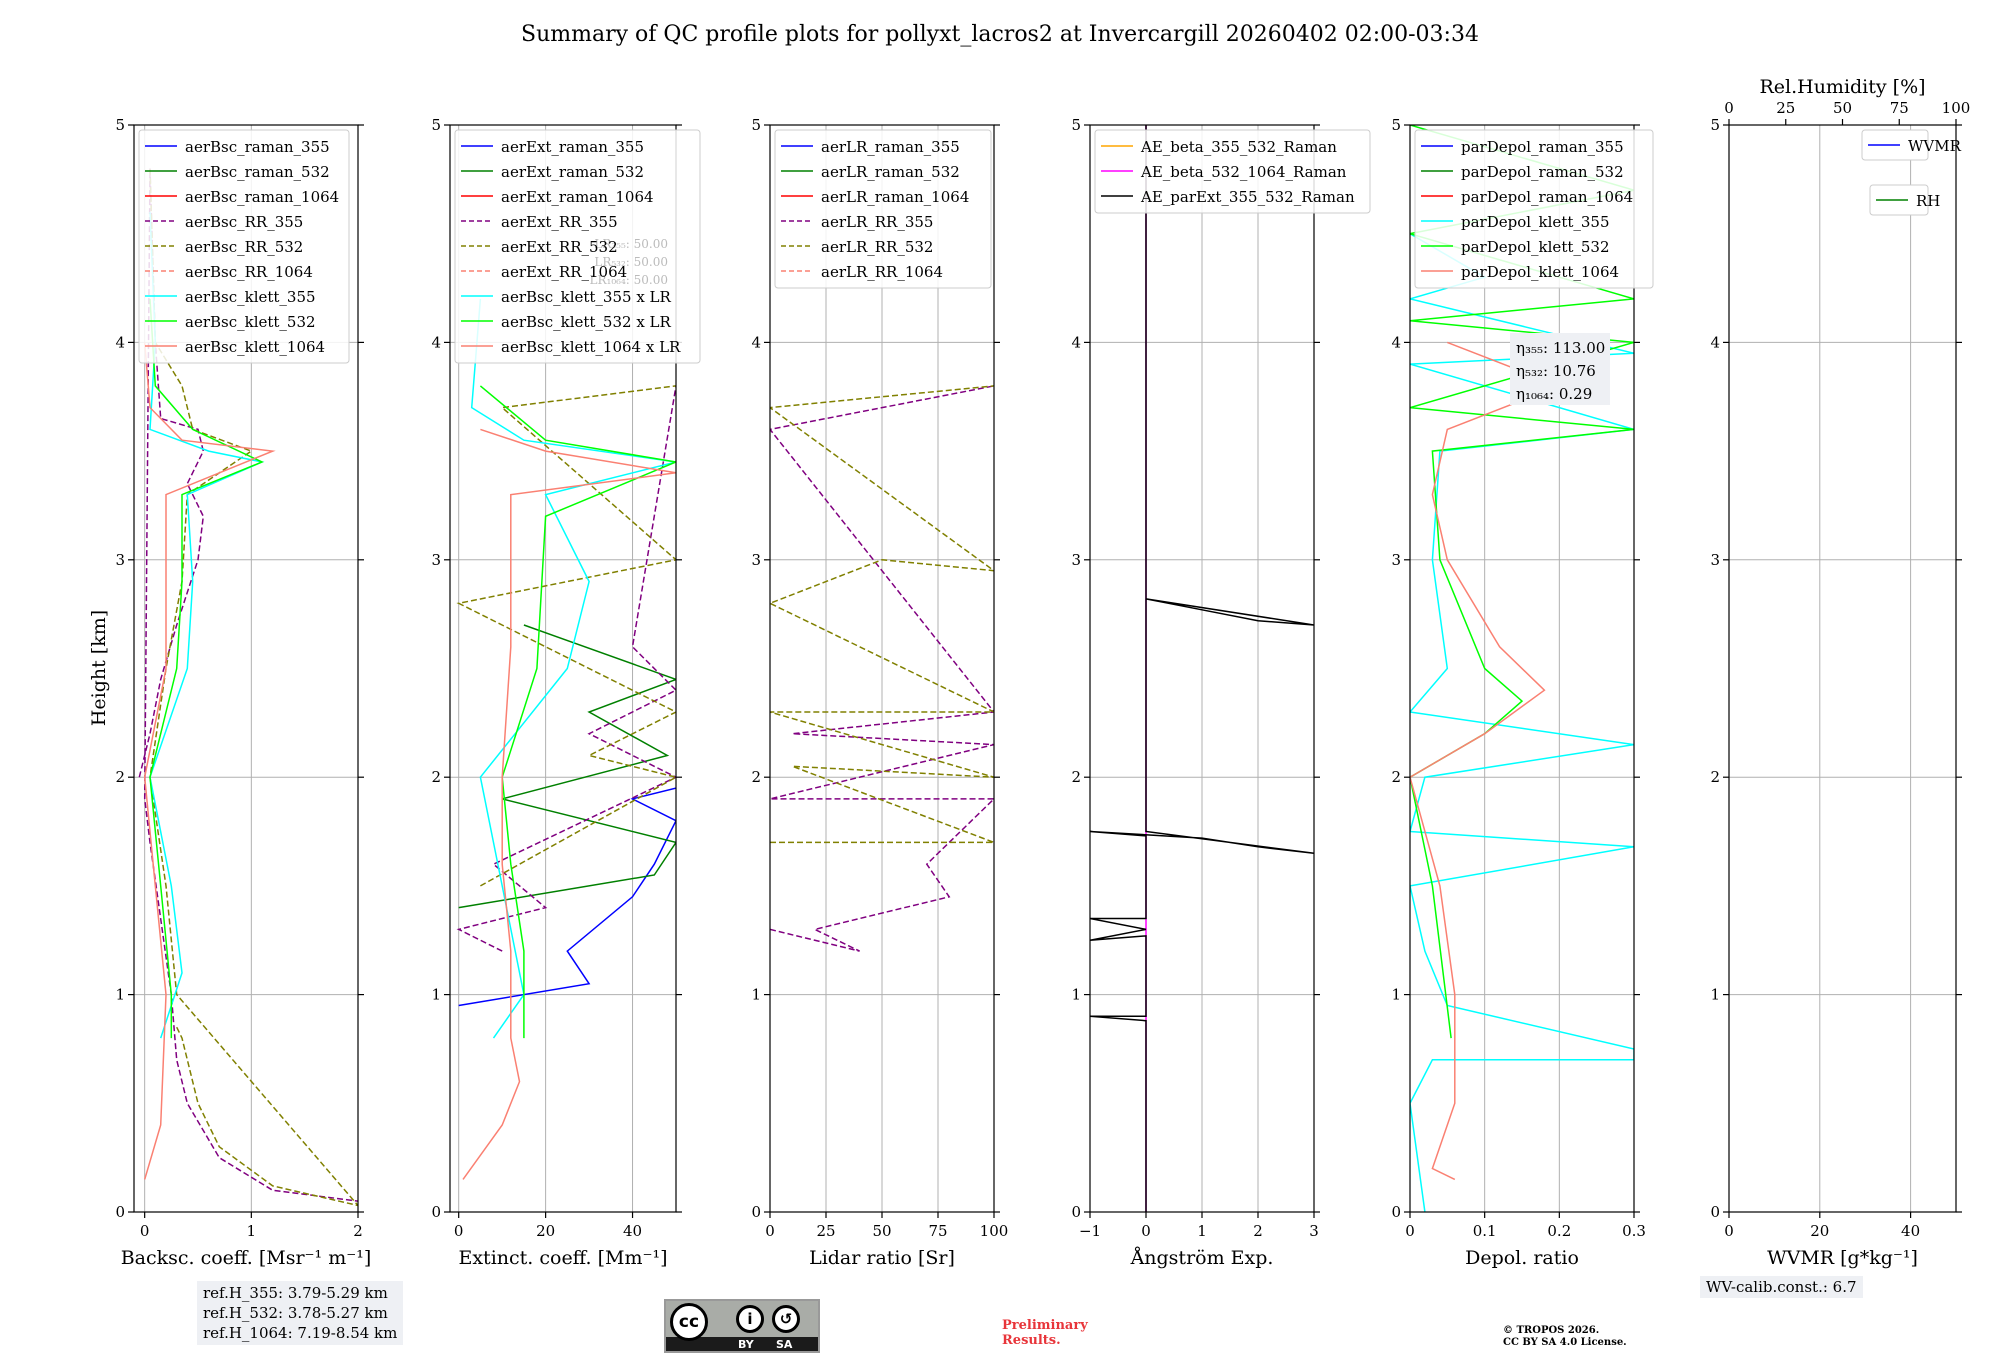 The image size is (2000, 1360). Describe the element at coordinates (786, 1319) in the screenshot. I see `share-alike-icon: ↺` at that location.